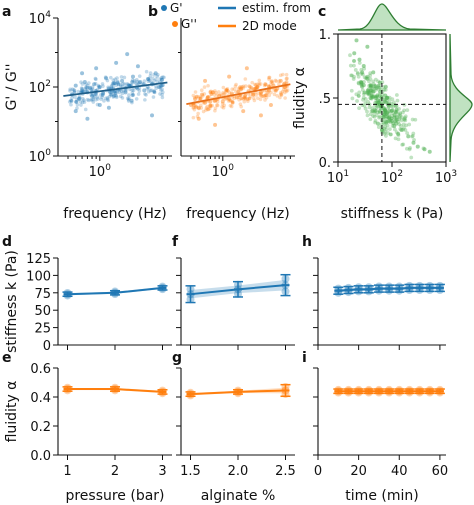 The width and height of the screenshot is (474, 505). What do you see at coordinates (175, 242) in the screenshot?
I see `panel-label-f: f` at bounding box center [175, 242].